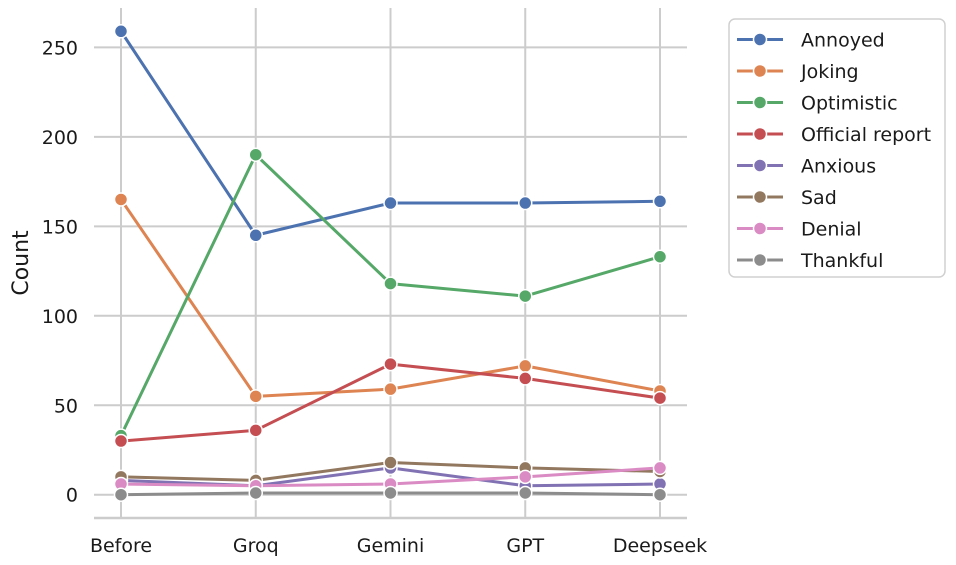 The image size is (956, 565). What do you see at coordinates (390, 402) in the screenshot?
I see `series-official-report` at bounding box center [390, 402].